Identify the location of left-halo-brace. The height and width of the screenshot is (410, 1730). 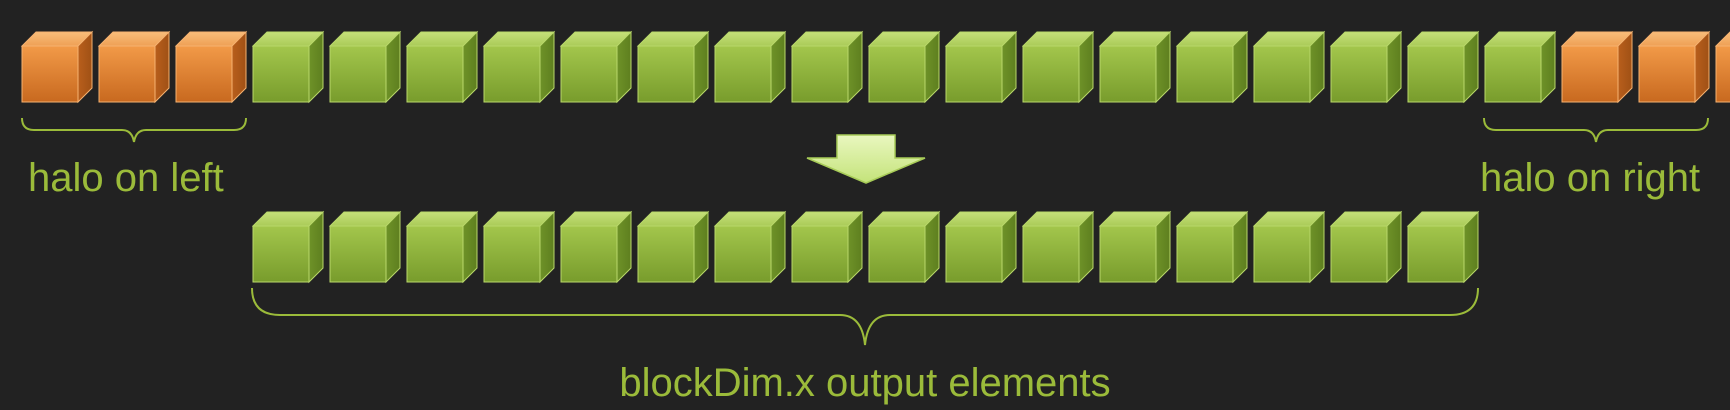
(134, 130).